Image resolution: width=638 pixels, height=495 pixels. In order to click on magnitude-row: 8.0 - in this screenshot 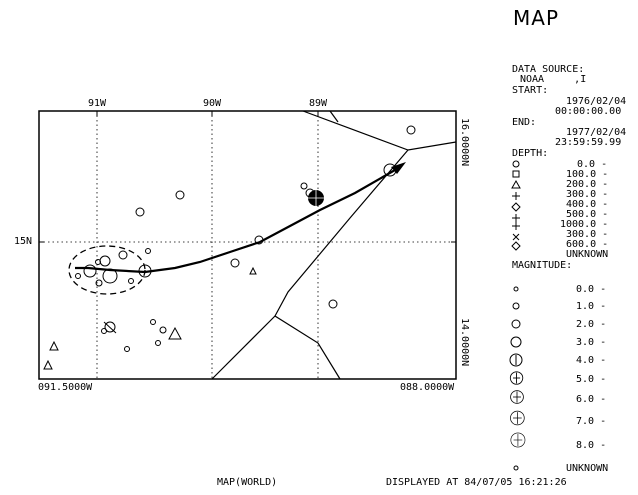, I will do `click(568, 442)`.